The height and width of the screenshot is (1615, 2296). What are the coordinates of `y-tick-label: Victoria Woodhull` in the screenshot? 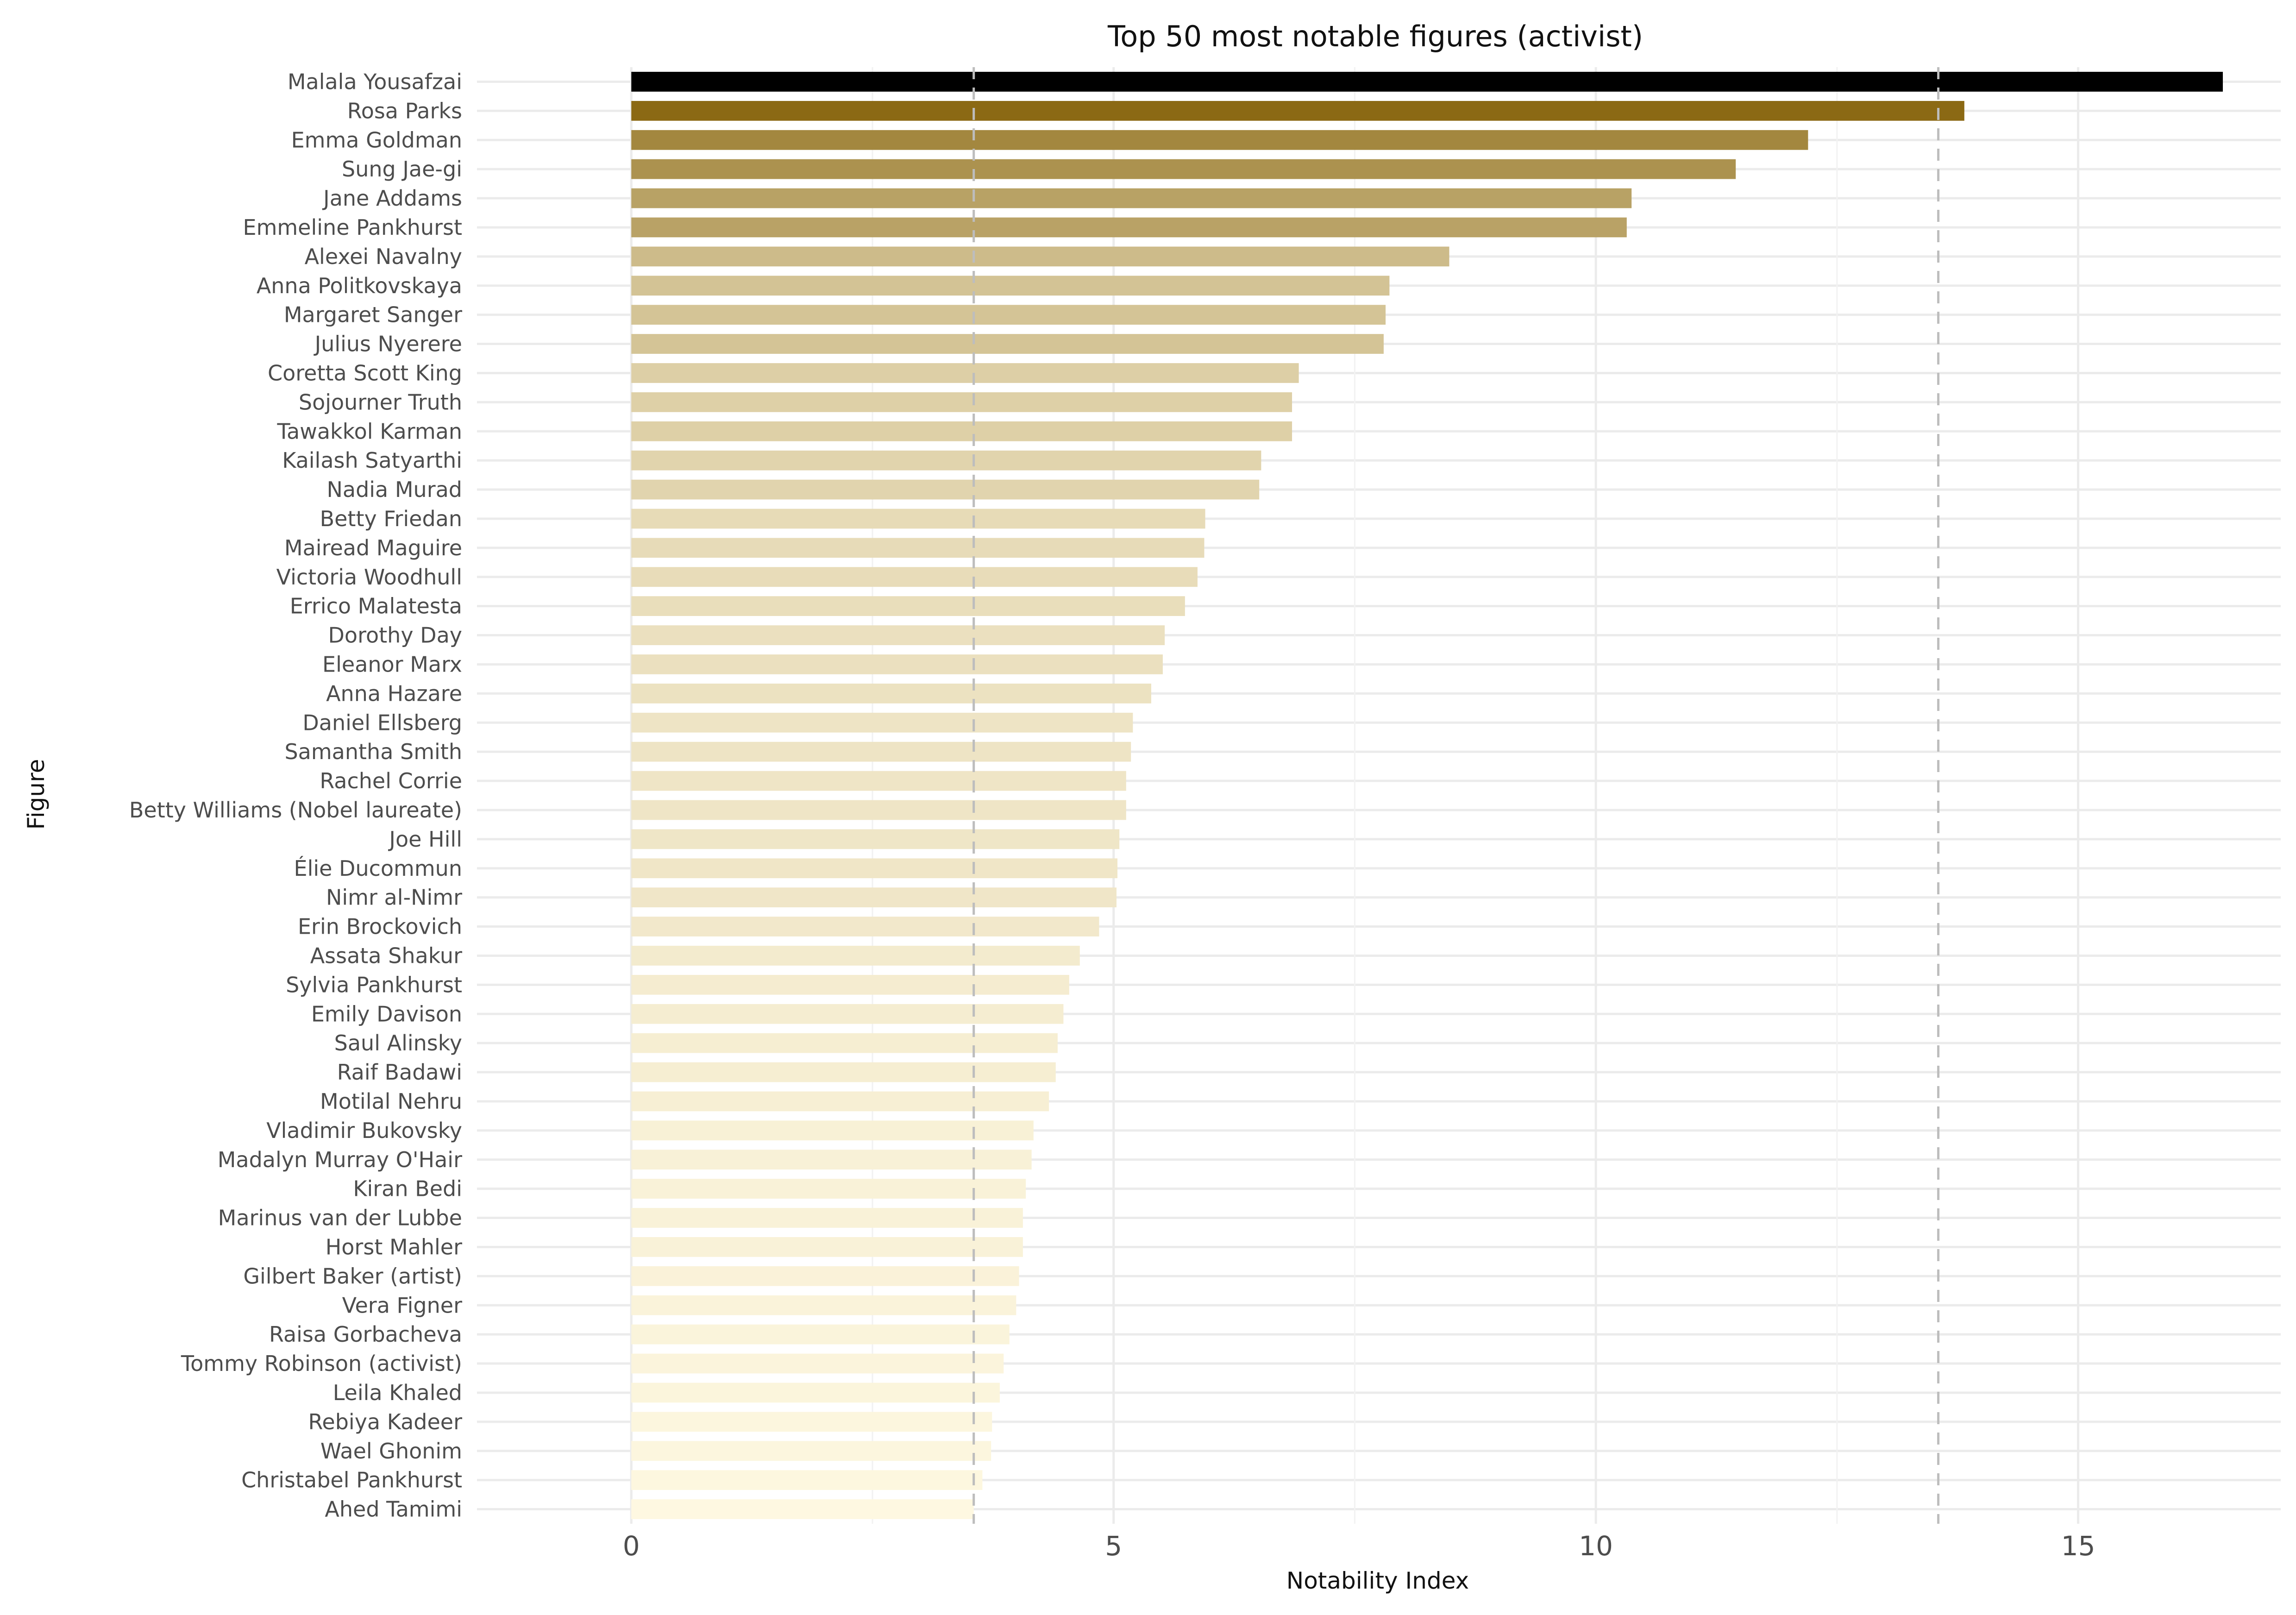 It's located at (369, 577).